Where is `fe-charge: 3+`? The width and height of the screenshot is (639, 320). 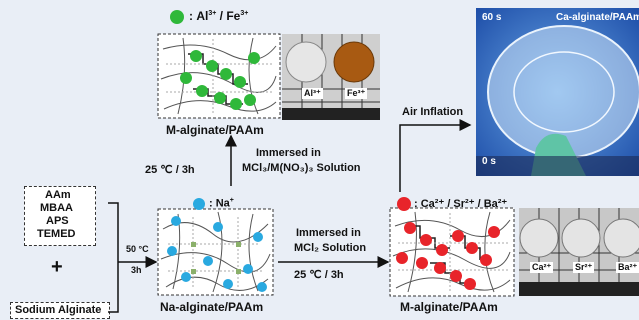
fe-charge: 3+ is located at coordinates (244, 13).